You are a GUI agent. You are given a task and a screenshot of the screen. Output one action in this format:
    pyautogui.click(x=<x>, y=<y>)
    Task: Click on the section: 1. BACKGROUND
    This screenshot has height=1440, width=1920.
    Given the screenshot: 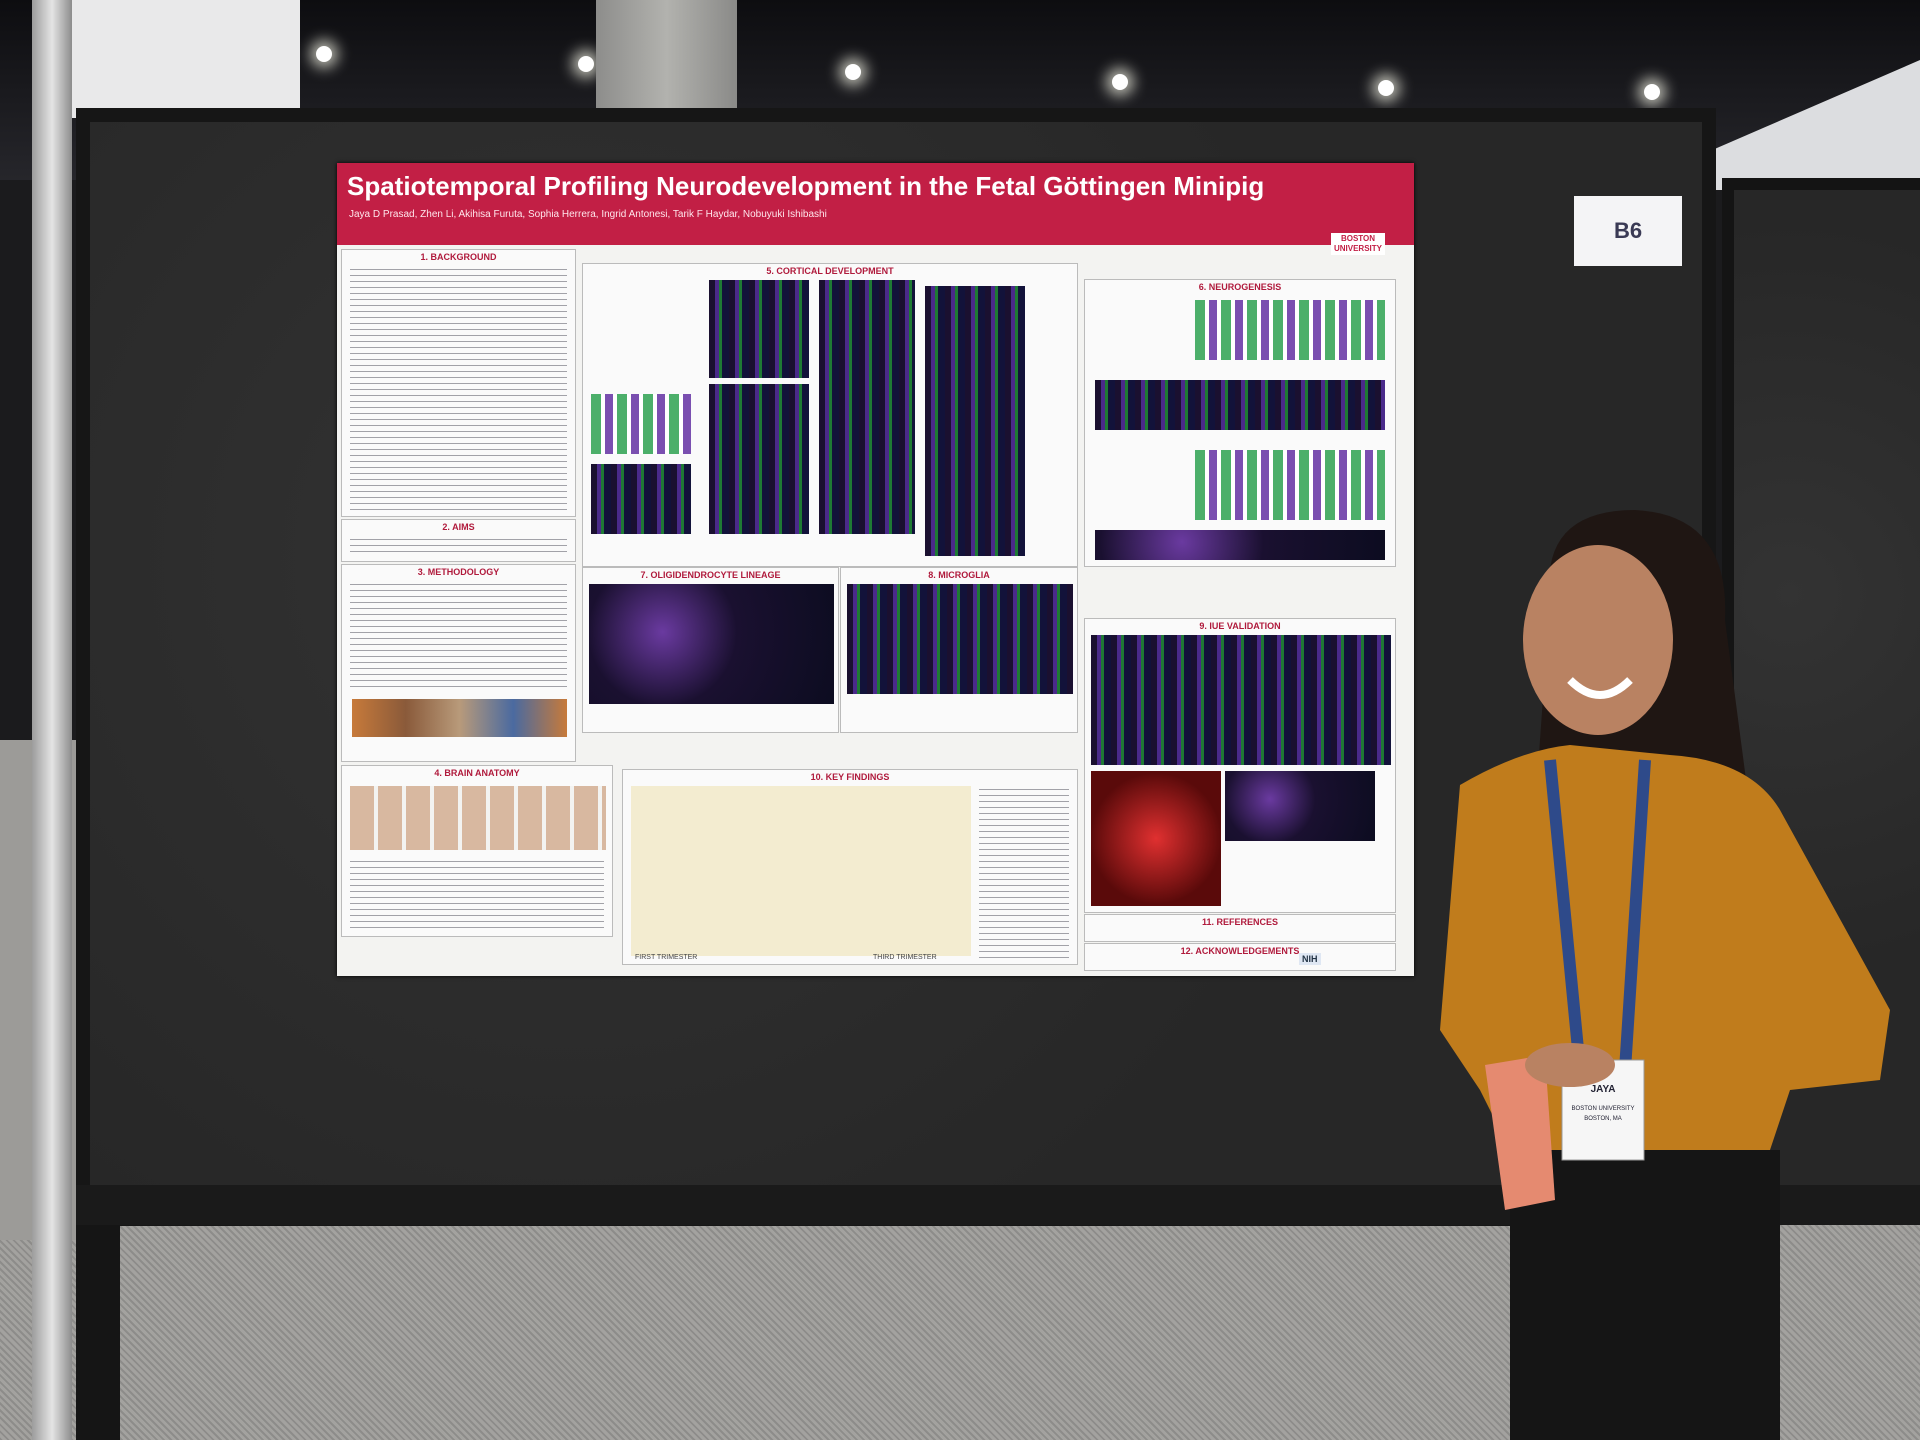 What is the action you would take?
    pyautogui.click(x=458, y=383)
    